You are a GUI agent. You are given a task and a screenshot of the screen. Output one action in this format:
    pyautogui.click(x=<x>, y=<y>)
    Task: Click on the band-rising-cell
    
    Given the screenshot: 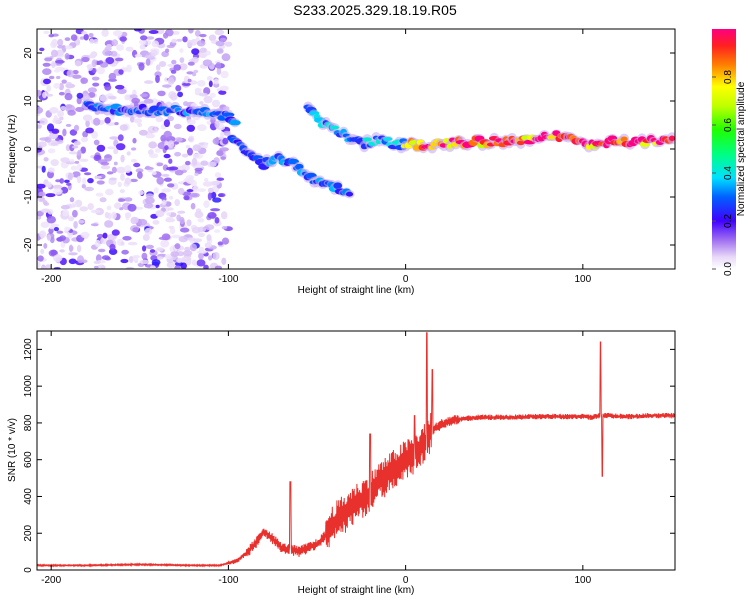 What is the action you would take?
    pyautogui.click(x=335, y=127)
    